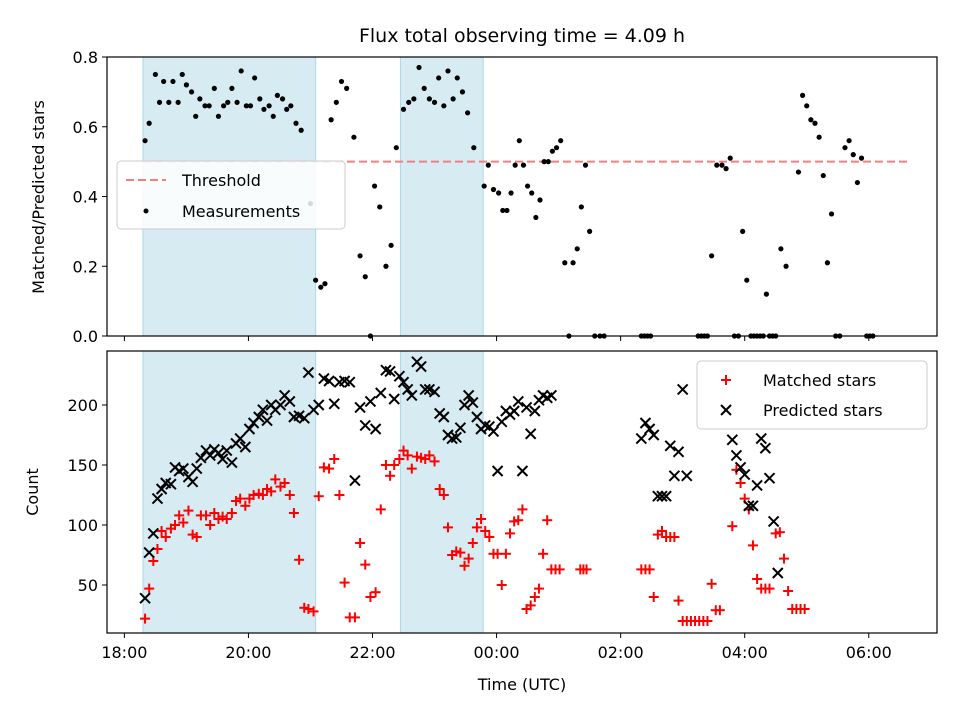 This screenshot has width=960, height=720. What do you see at coordinates (85, 127) in the screenshot?
I see `top-ytick-label: 0.6` at bounding box center [85, 127].